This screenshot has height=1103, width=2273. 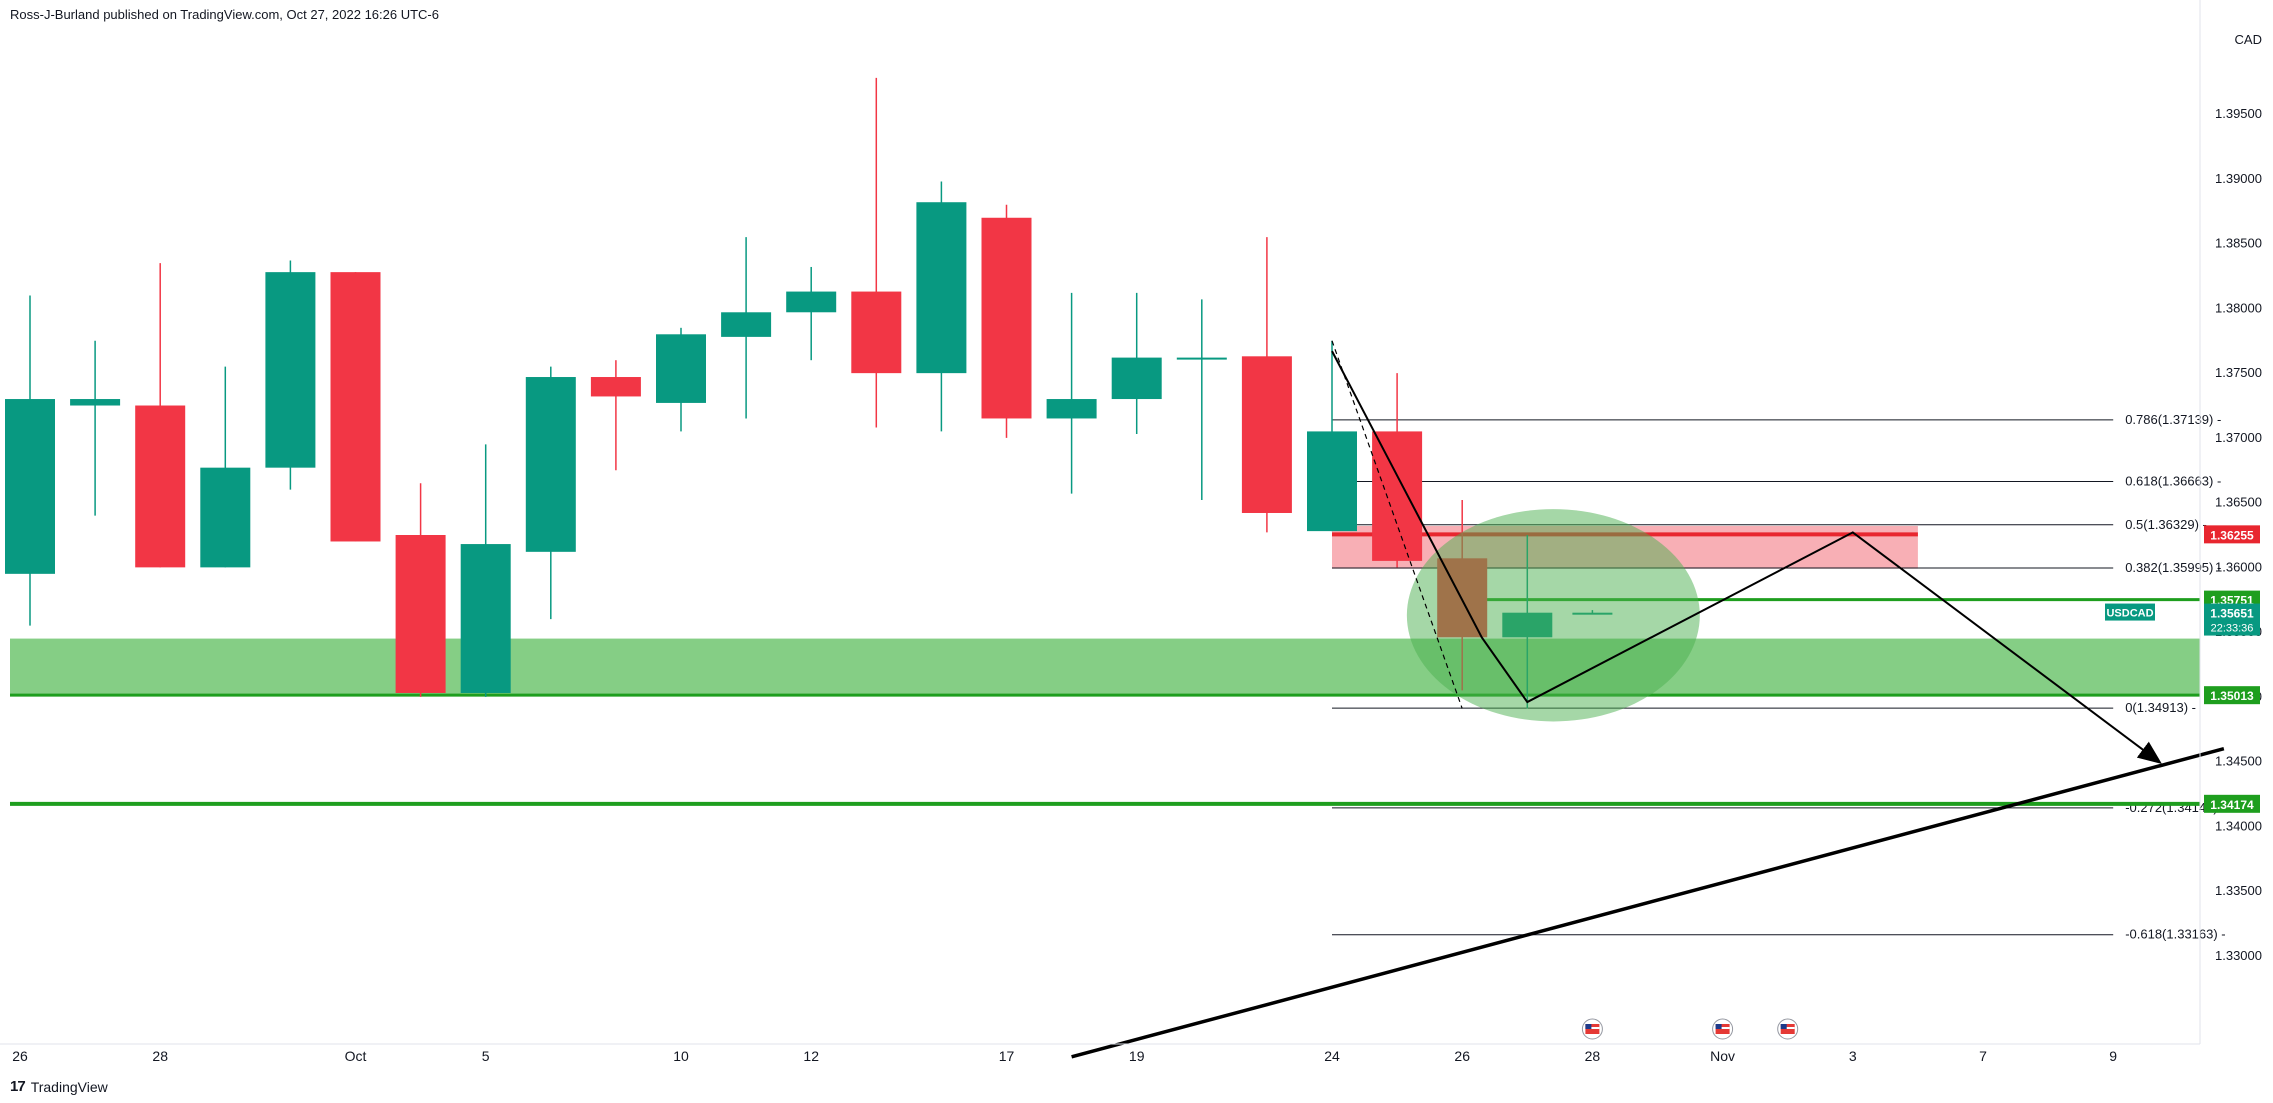 I want to click on price-badge-text: 1.34174, so click(x=2232, y=805).